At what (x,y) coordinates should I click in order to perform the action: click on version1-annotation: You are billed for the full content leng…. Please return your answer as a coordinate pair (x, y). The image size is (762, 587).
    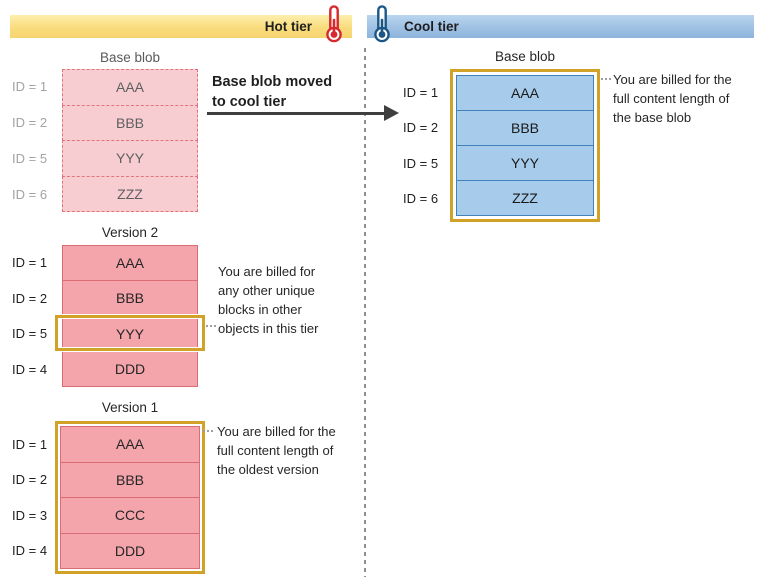
    Looking at the image, I should click on (287, 450).